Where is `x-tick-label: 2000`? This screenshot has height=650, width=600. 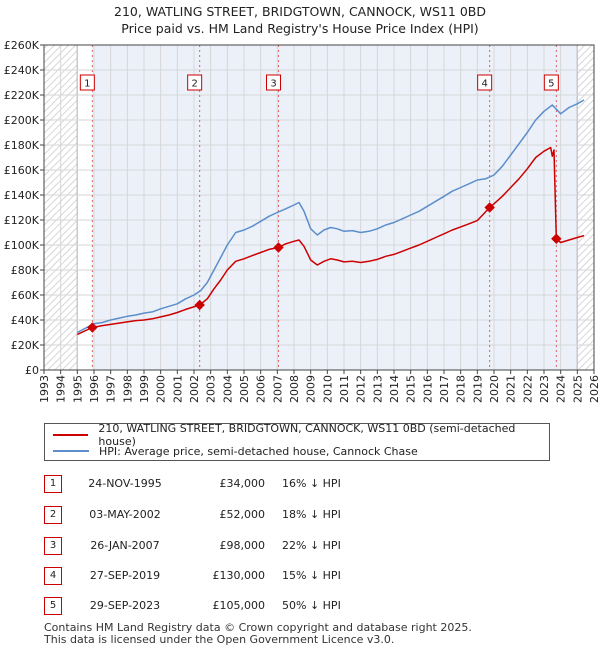
x-tick-label: 2000 is located at coordinates (161, 389).